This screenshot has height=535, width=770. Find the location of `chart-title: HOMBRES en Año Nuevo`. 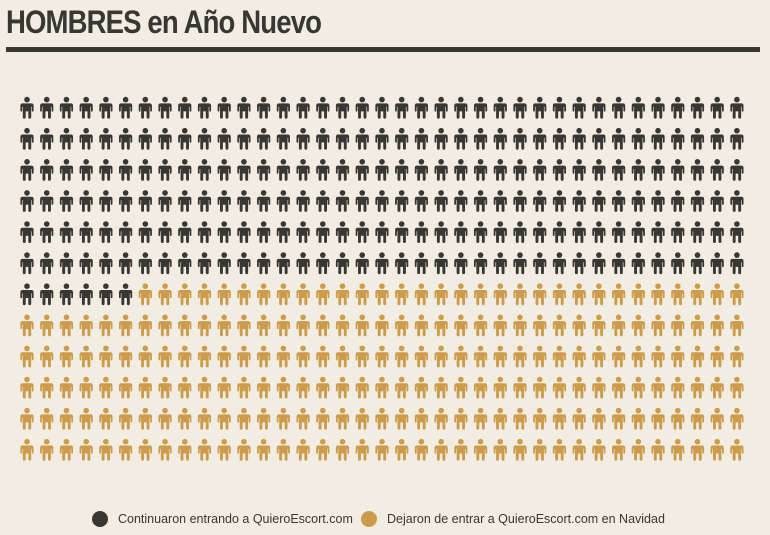

chart-title: HOMBRES en Año Nuevo is located at coordinates (164, 22).